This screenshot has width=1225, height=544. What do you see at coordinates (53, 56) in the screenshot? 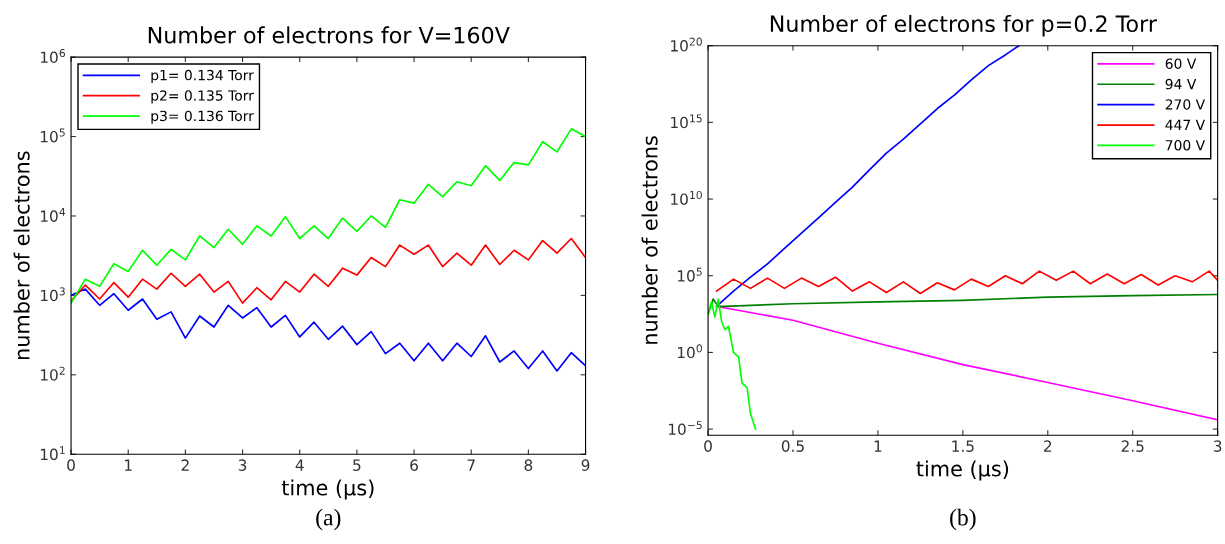
I see `y-tick-label: 10$^{6}$` at bounding box center [53, 56].